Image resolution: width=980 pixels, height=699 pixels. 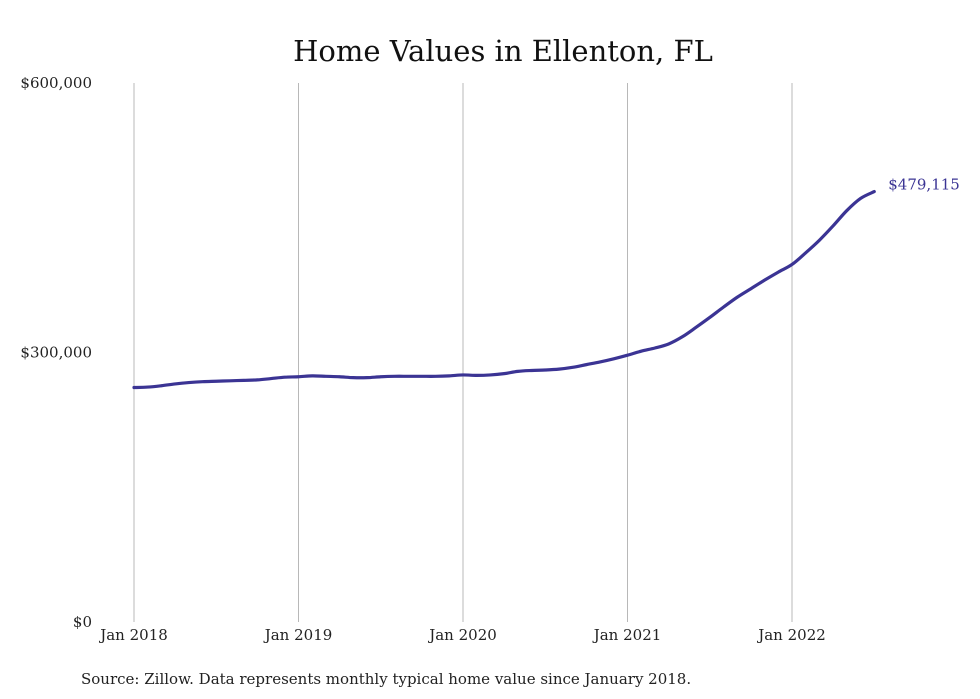 What do you see at coordinates (56, 83) in the screenshot?
I see `y-tick-label: $600,000` at bounding box center [56, 83].